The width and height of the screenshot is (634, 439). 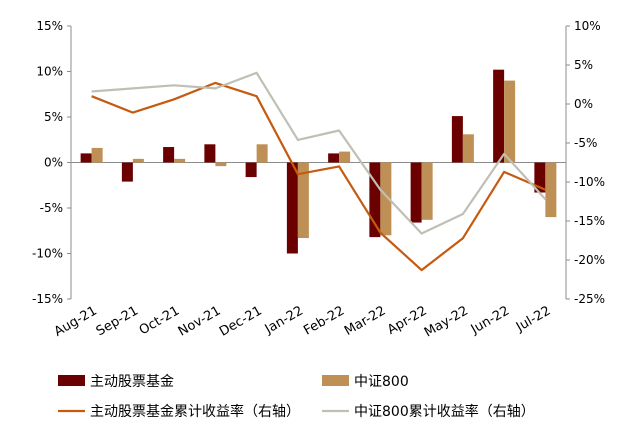 What do you see at coordinates (381, 382) in the screenshot?
I see `legend-label: 中证800` at bounding box center [381, 382].